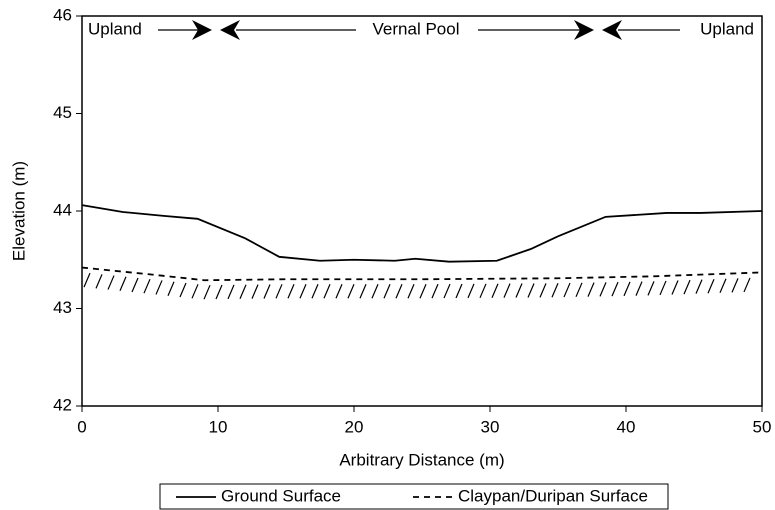 The height and width of the screenshot is (510, 775). What do you see at coordinates (553, 495) in the screenshot?
I see `legend-label: Claypan/Duripan Surface` at bounding box center [553, 495].